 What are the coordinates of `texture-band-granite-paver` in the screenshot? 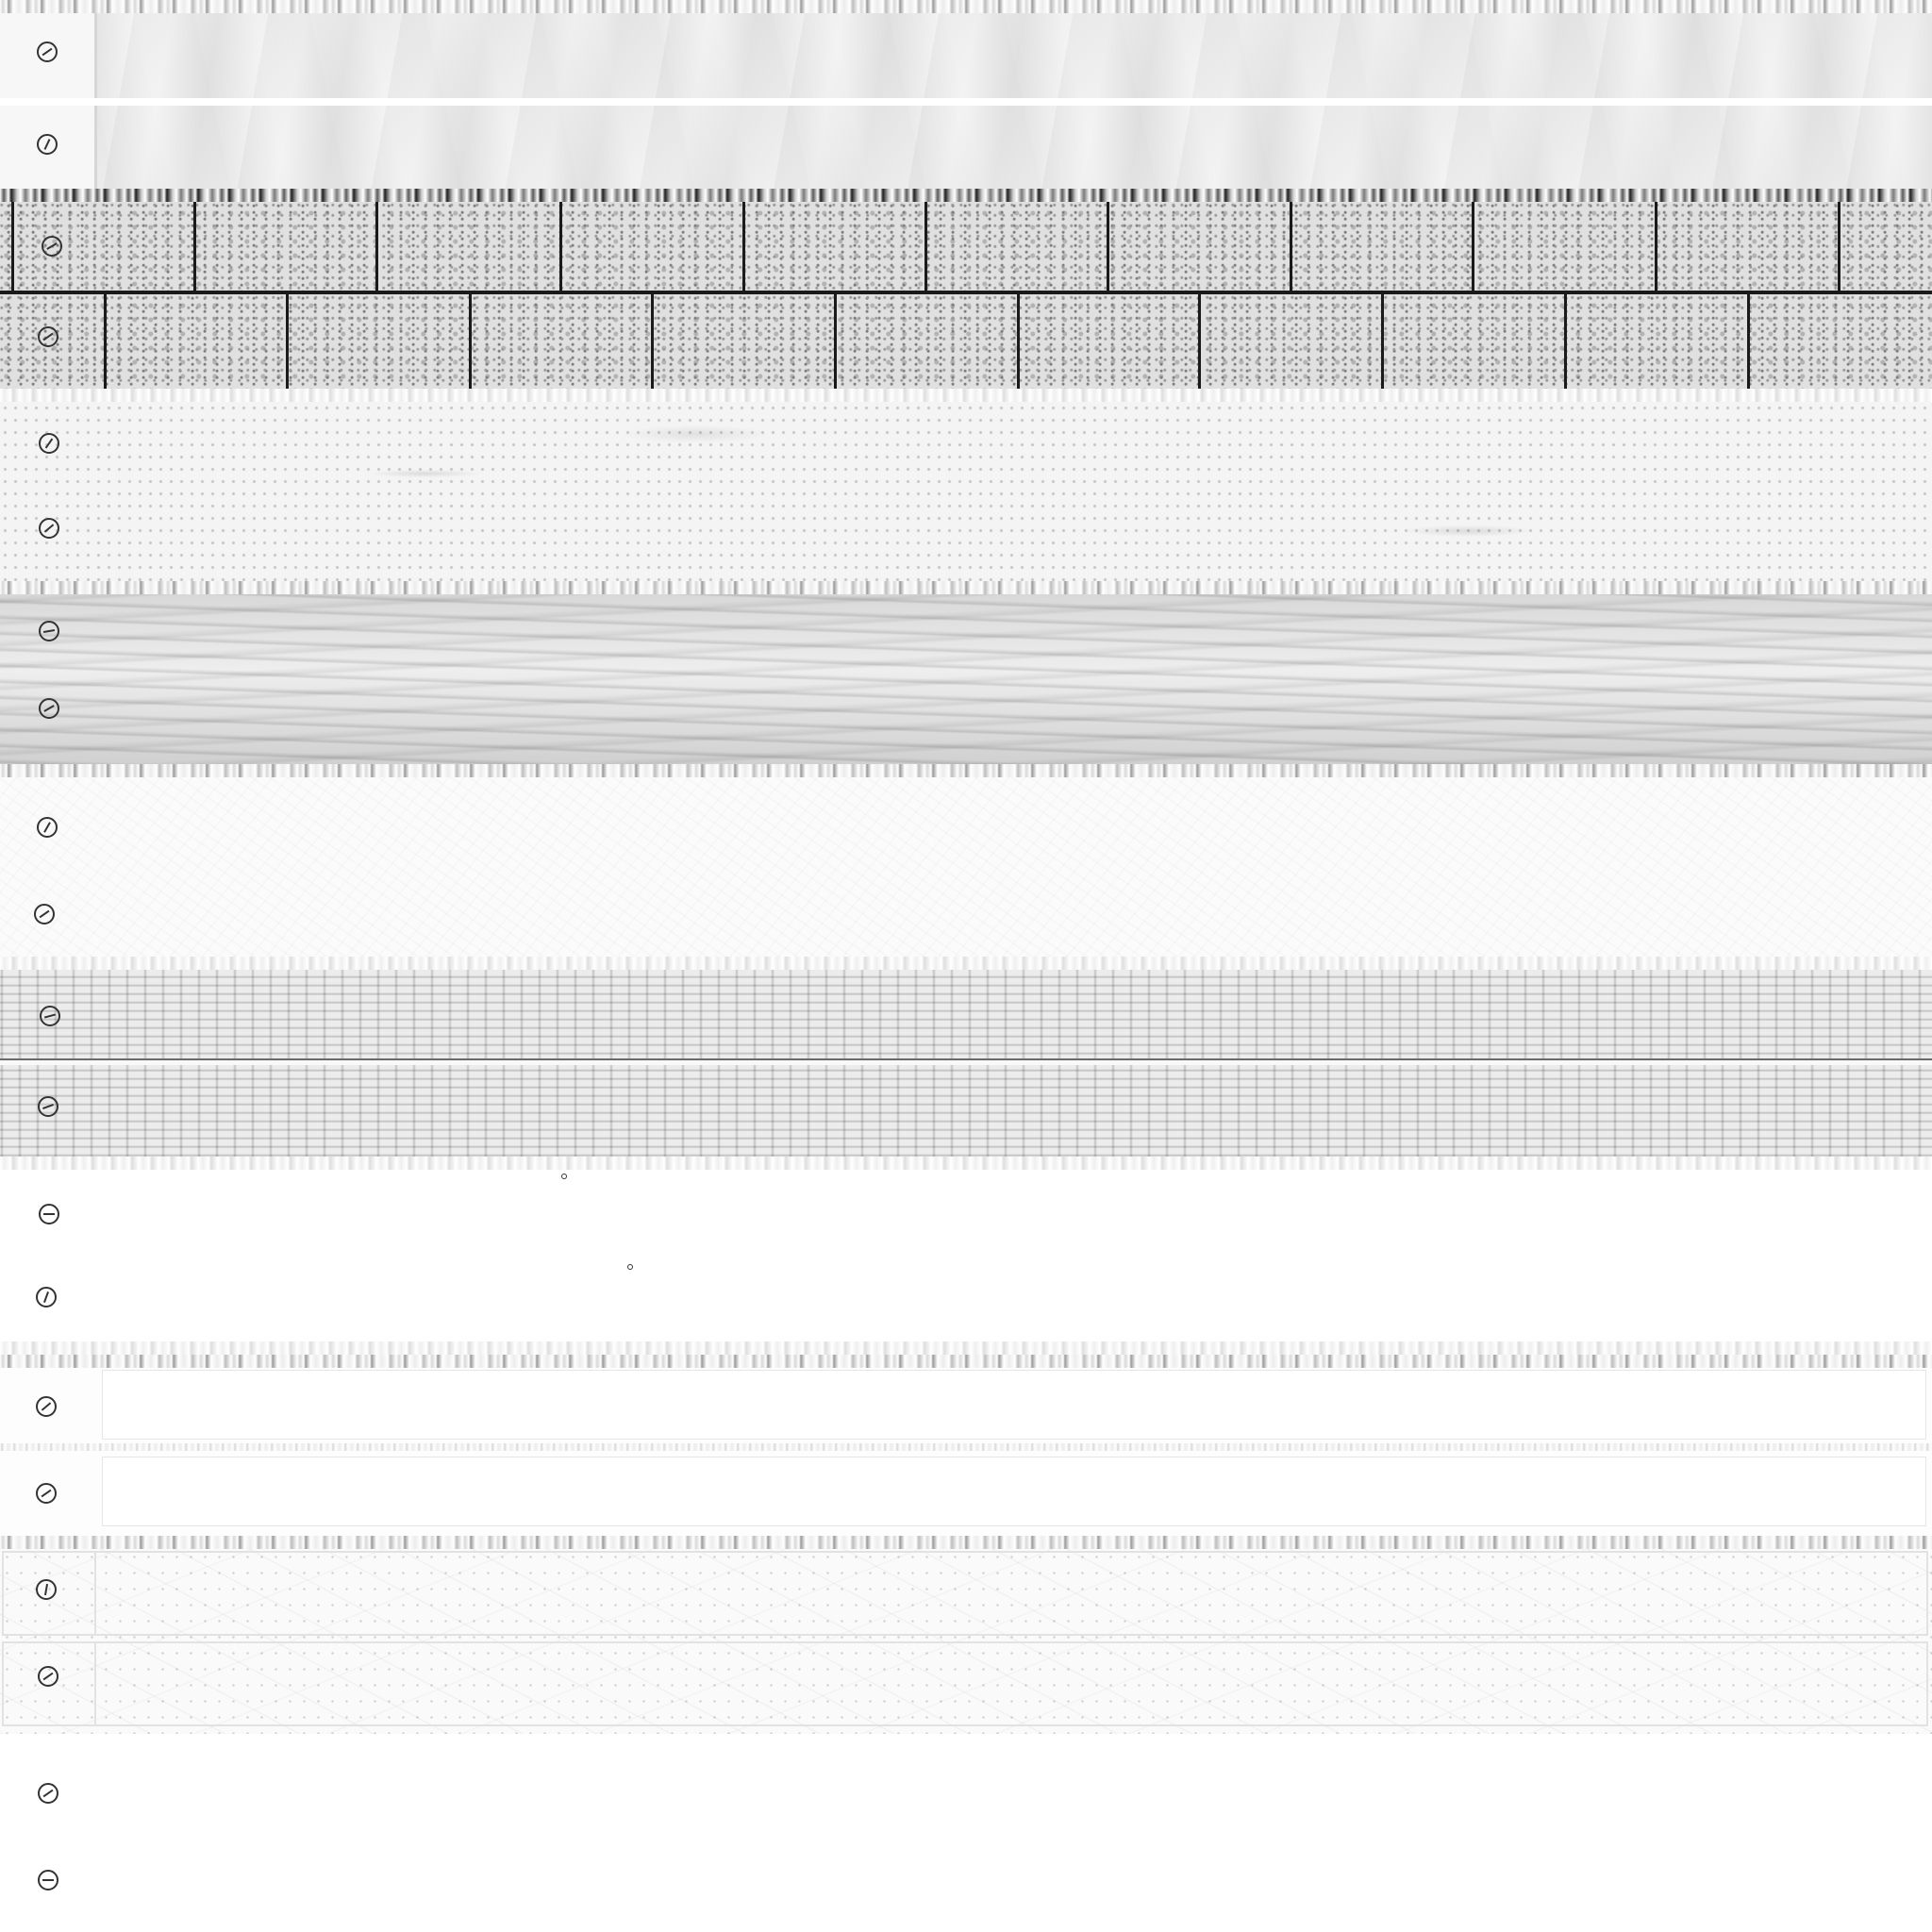 It's located at (966, 295).